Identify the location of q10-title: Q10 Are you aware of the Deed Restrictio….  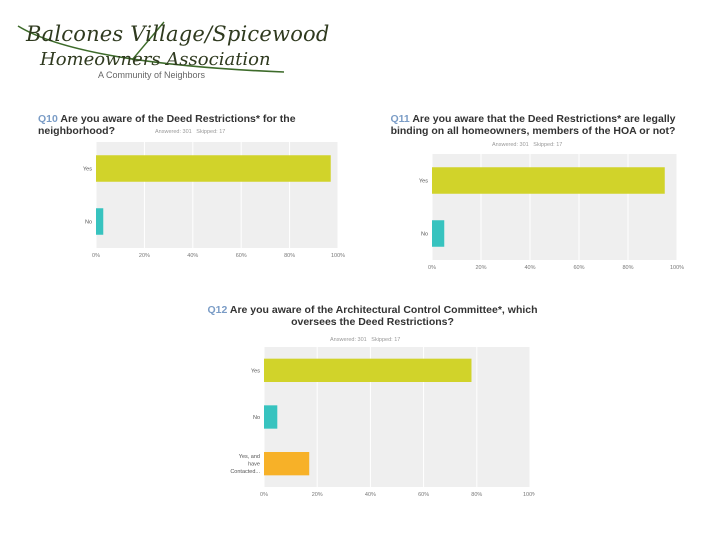
(203, 125).